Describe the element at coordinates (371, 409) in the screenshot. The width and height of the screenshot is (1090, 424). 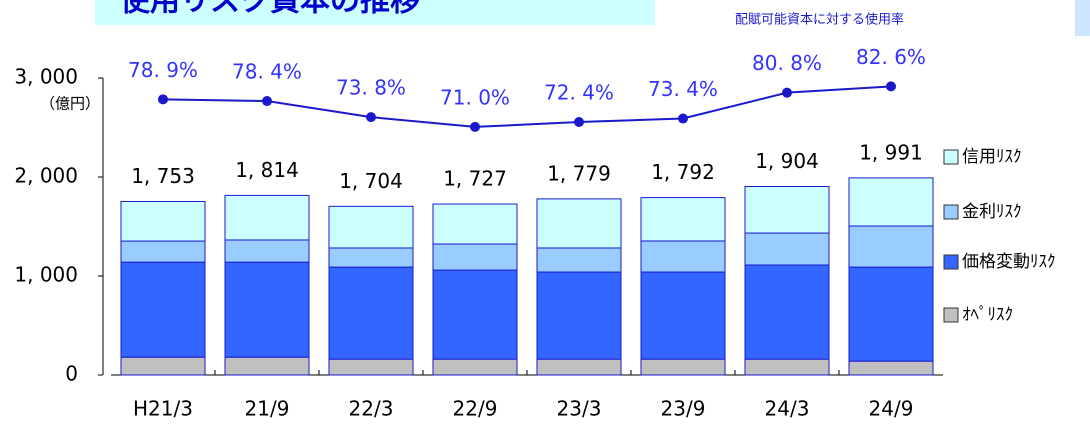
I see `x-tick-label: 22/3` at that location.